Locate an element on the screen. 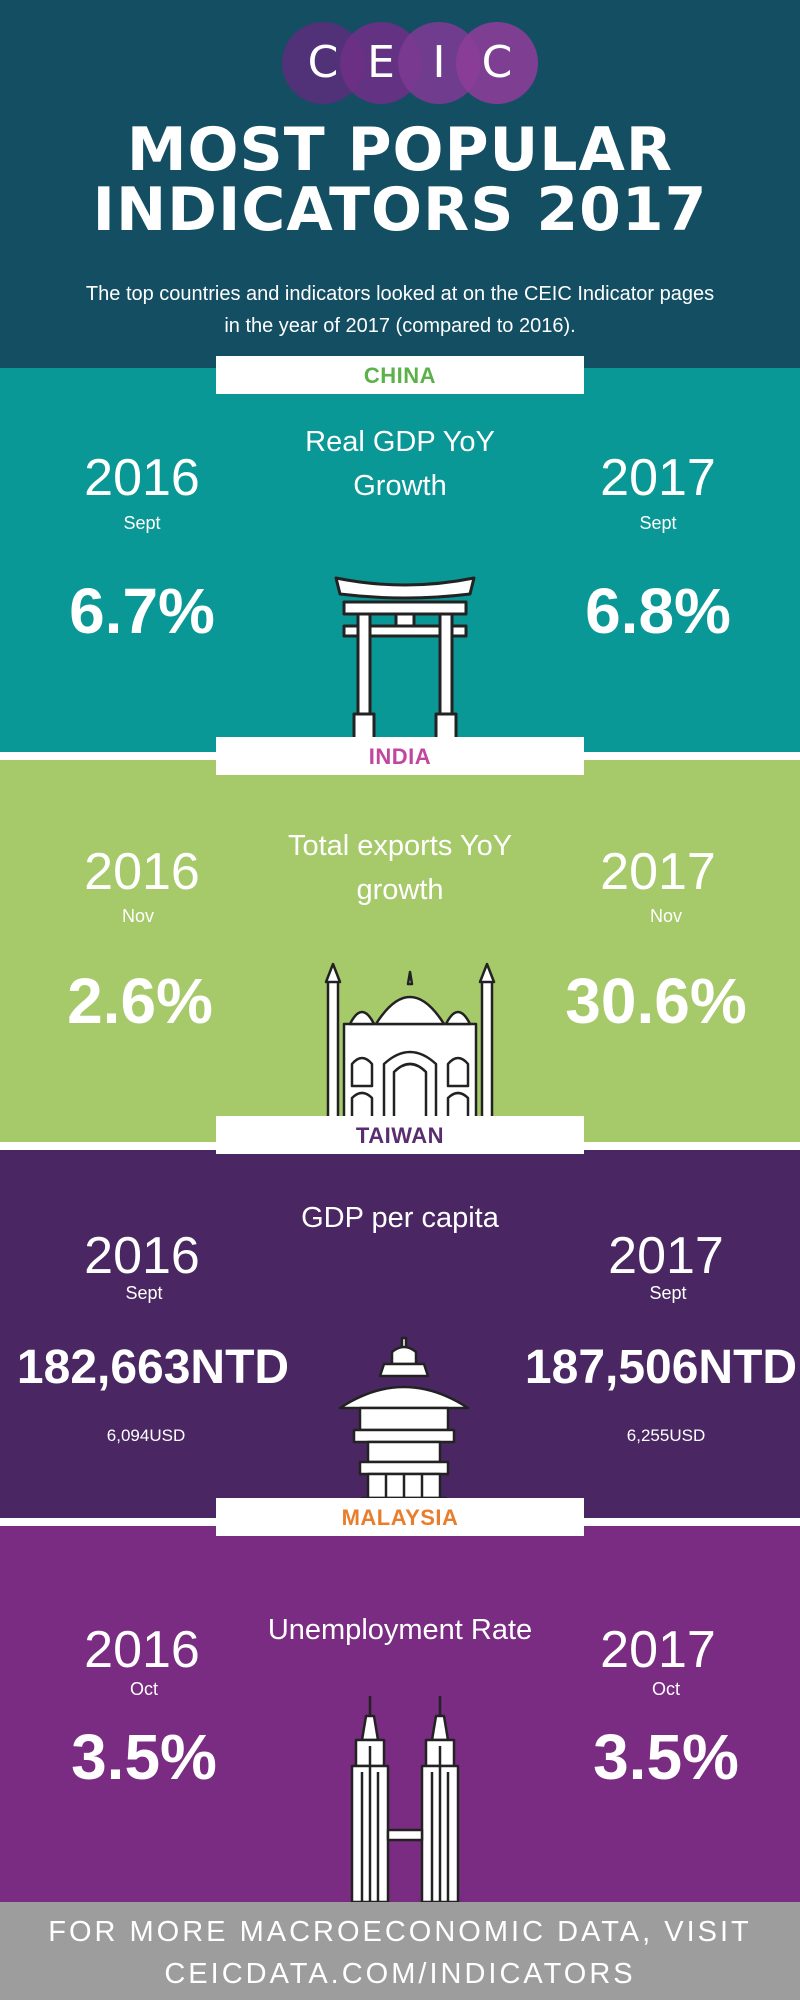 Image resolution: width=800 pixels, height=2000 pixels. indicator-line1: Real GDP YoY is located at coordinates (400, 442).